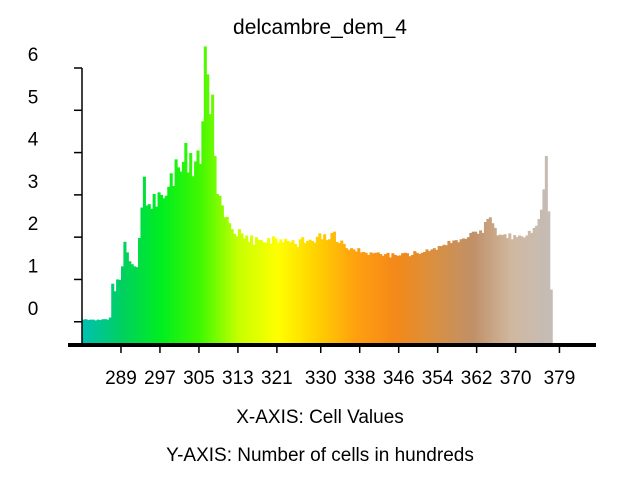 This screenshot has width=640, height=480. What do you see at coordinates (477, 378) in the screenshot?
I see `x-tick-label: 362` at bounding box center [477, 378].